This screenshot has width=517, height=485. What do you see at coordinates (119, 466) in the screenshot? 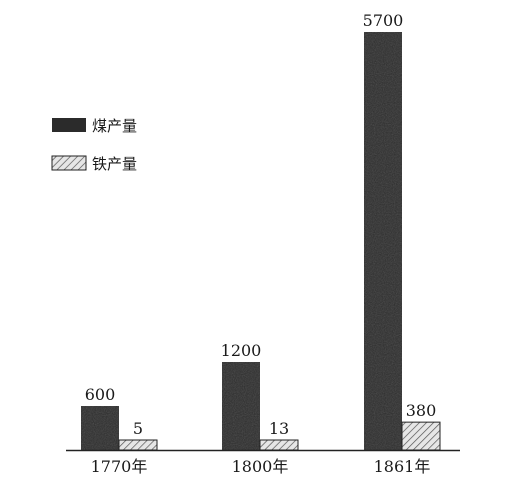
I see `category-label-1770年: 1770年` at bounding box center [119, 466].